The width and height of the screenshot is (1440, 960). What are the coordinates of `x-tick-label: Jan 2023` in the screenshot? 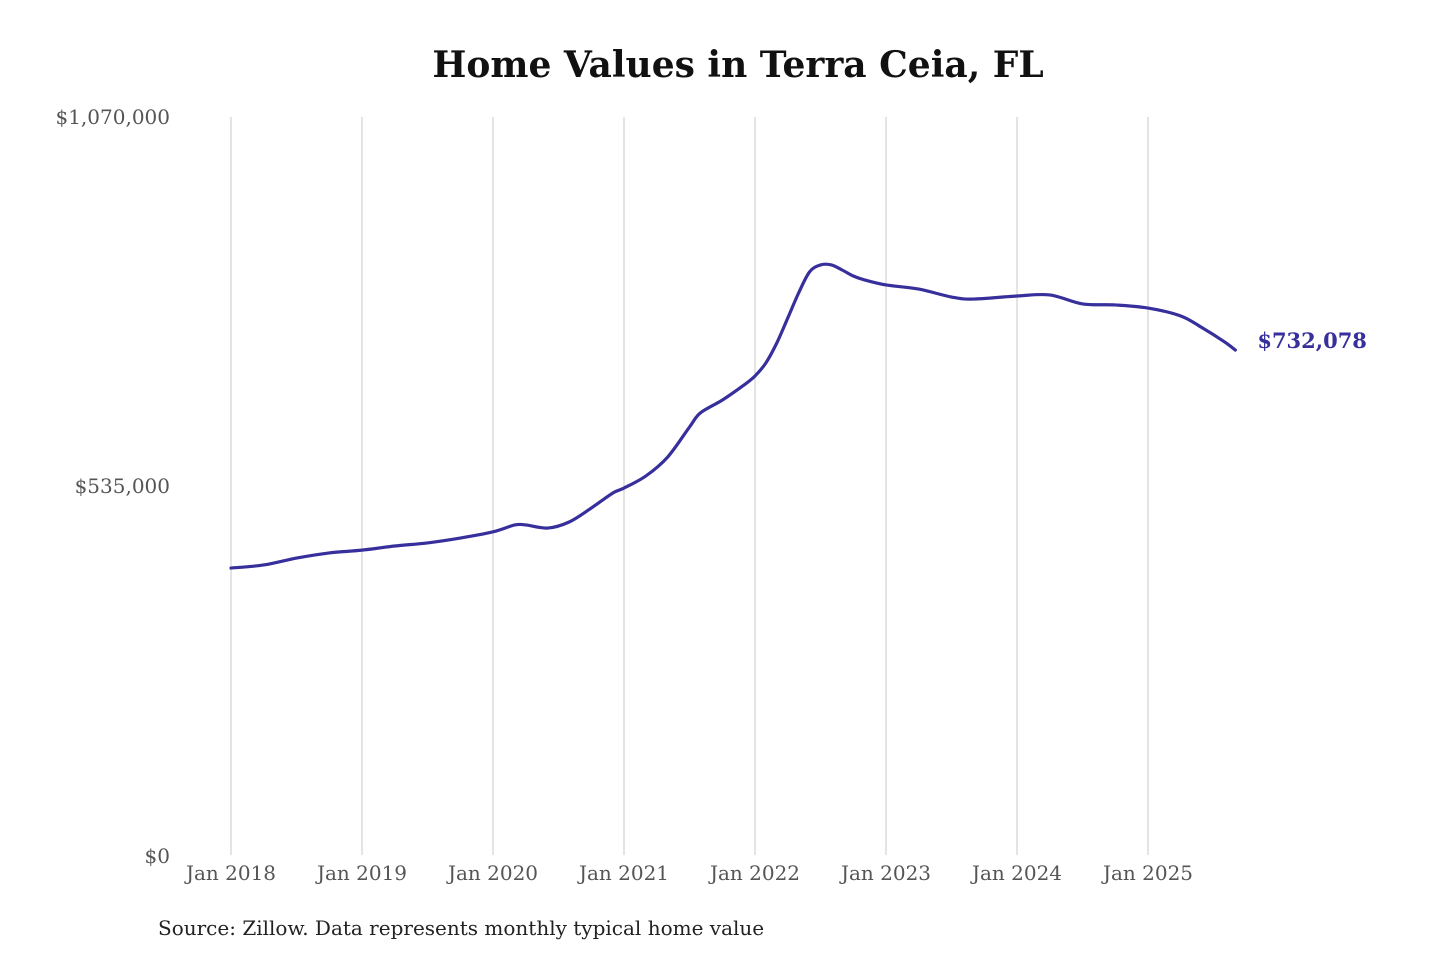 It's located at (885, 873).